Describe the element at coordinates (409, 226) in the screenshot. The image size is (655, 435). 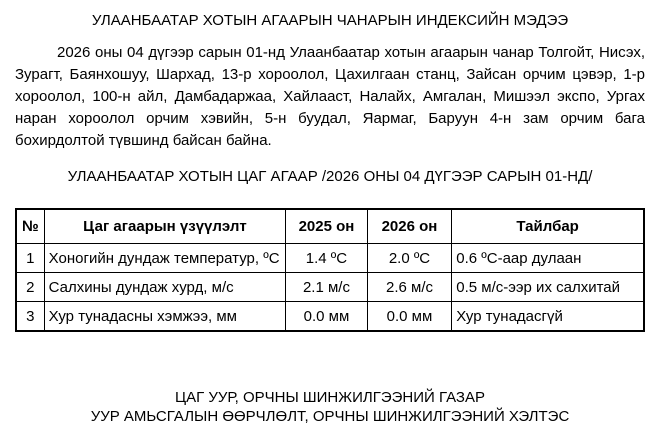
I see `col-header-2026: 2026 он` at that location.